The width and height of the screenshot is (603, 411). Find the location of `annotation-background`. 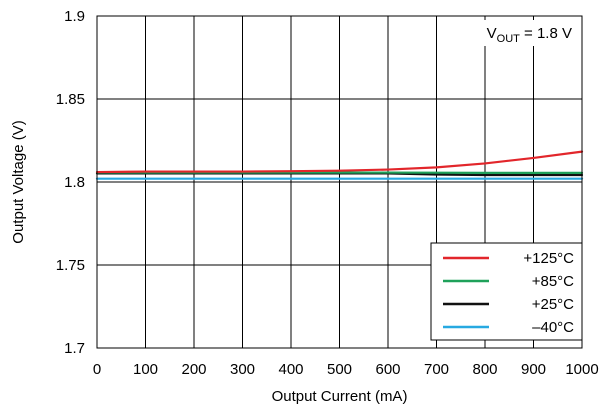

annotation-background is located at coordinates (519, 33).